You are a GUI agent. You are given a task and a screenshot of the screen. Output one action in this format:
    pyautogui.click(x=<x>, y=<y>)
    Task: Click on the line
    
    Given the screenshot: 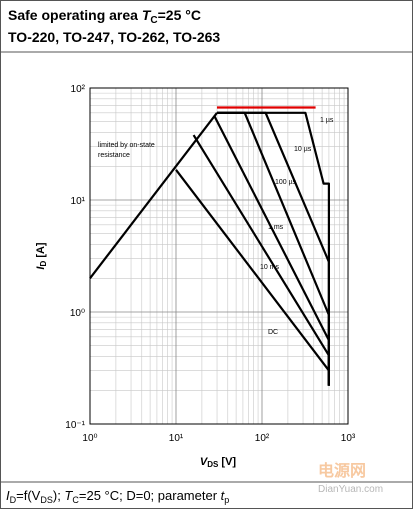 What is the action you would take?
    pyautogui.click(x=273, y=248)
    